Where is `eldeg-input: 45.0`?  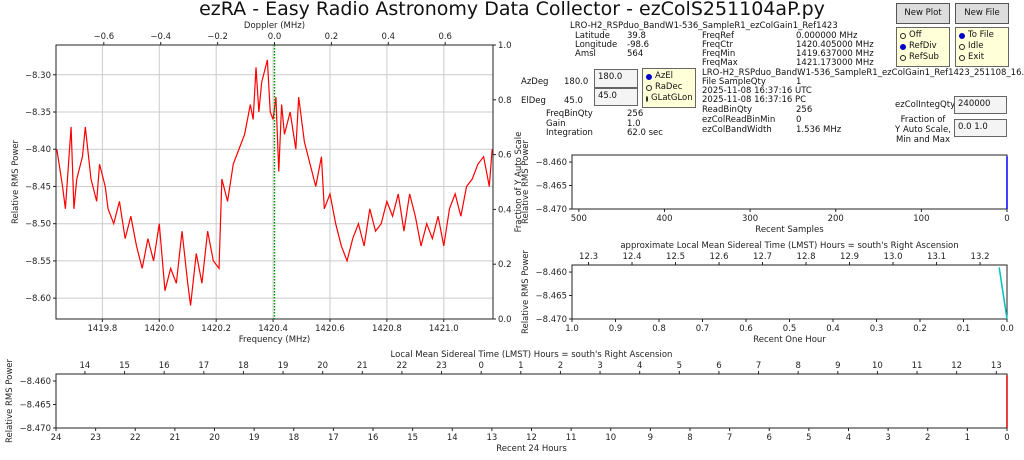 eldeg-input: 45.0 is located at coordinates (616, 97).